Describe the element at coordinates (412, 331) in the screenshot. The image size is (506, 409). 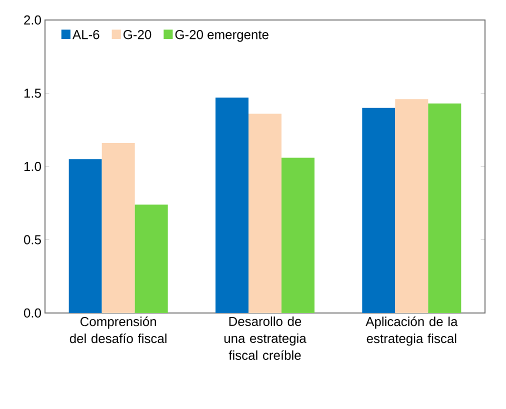
I see `x-tick-label: Aplicación de la estrategia fiscal` at that location.